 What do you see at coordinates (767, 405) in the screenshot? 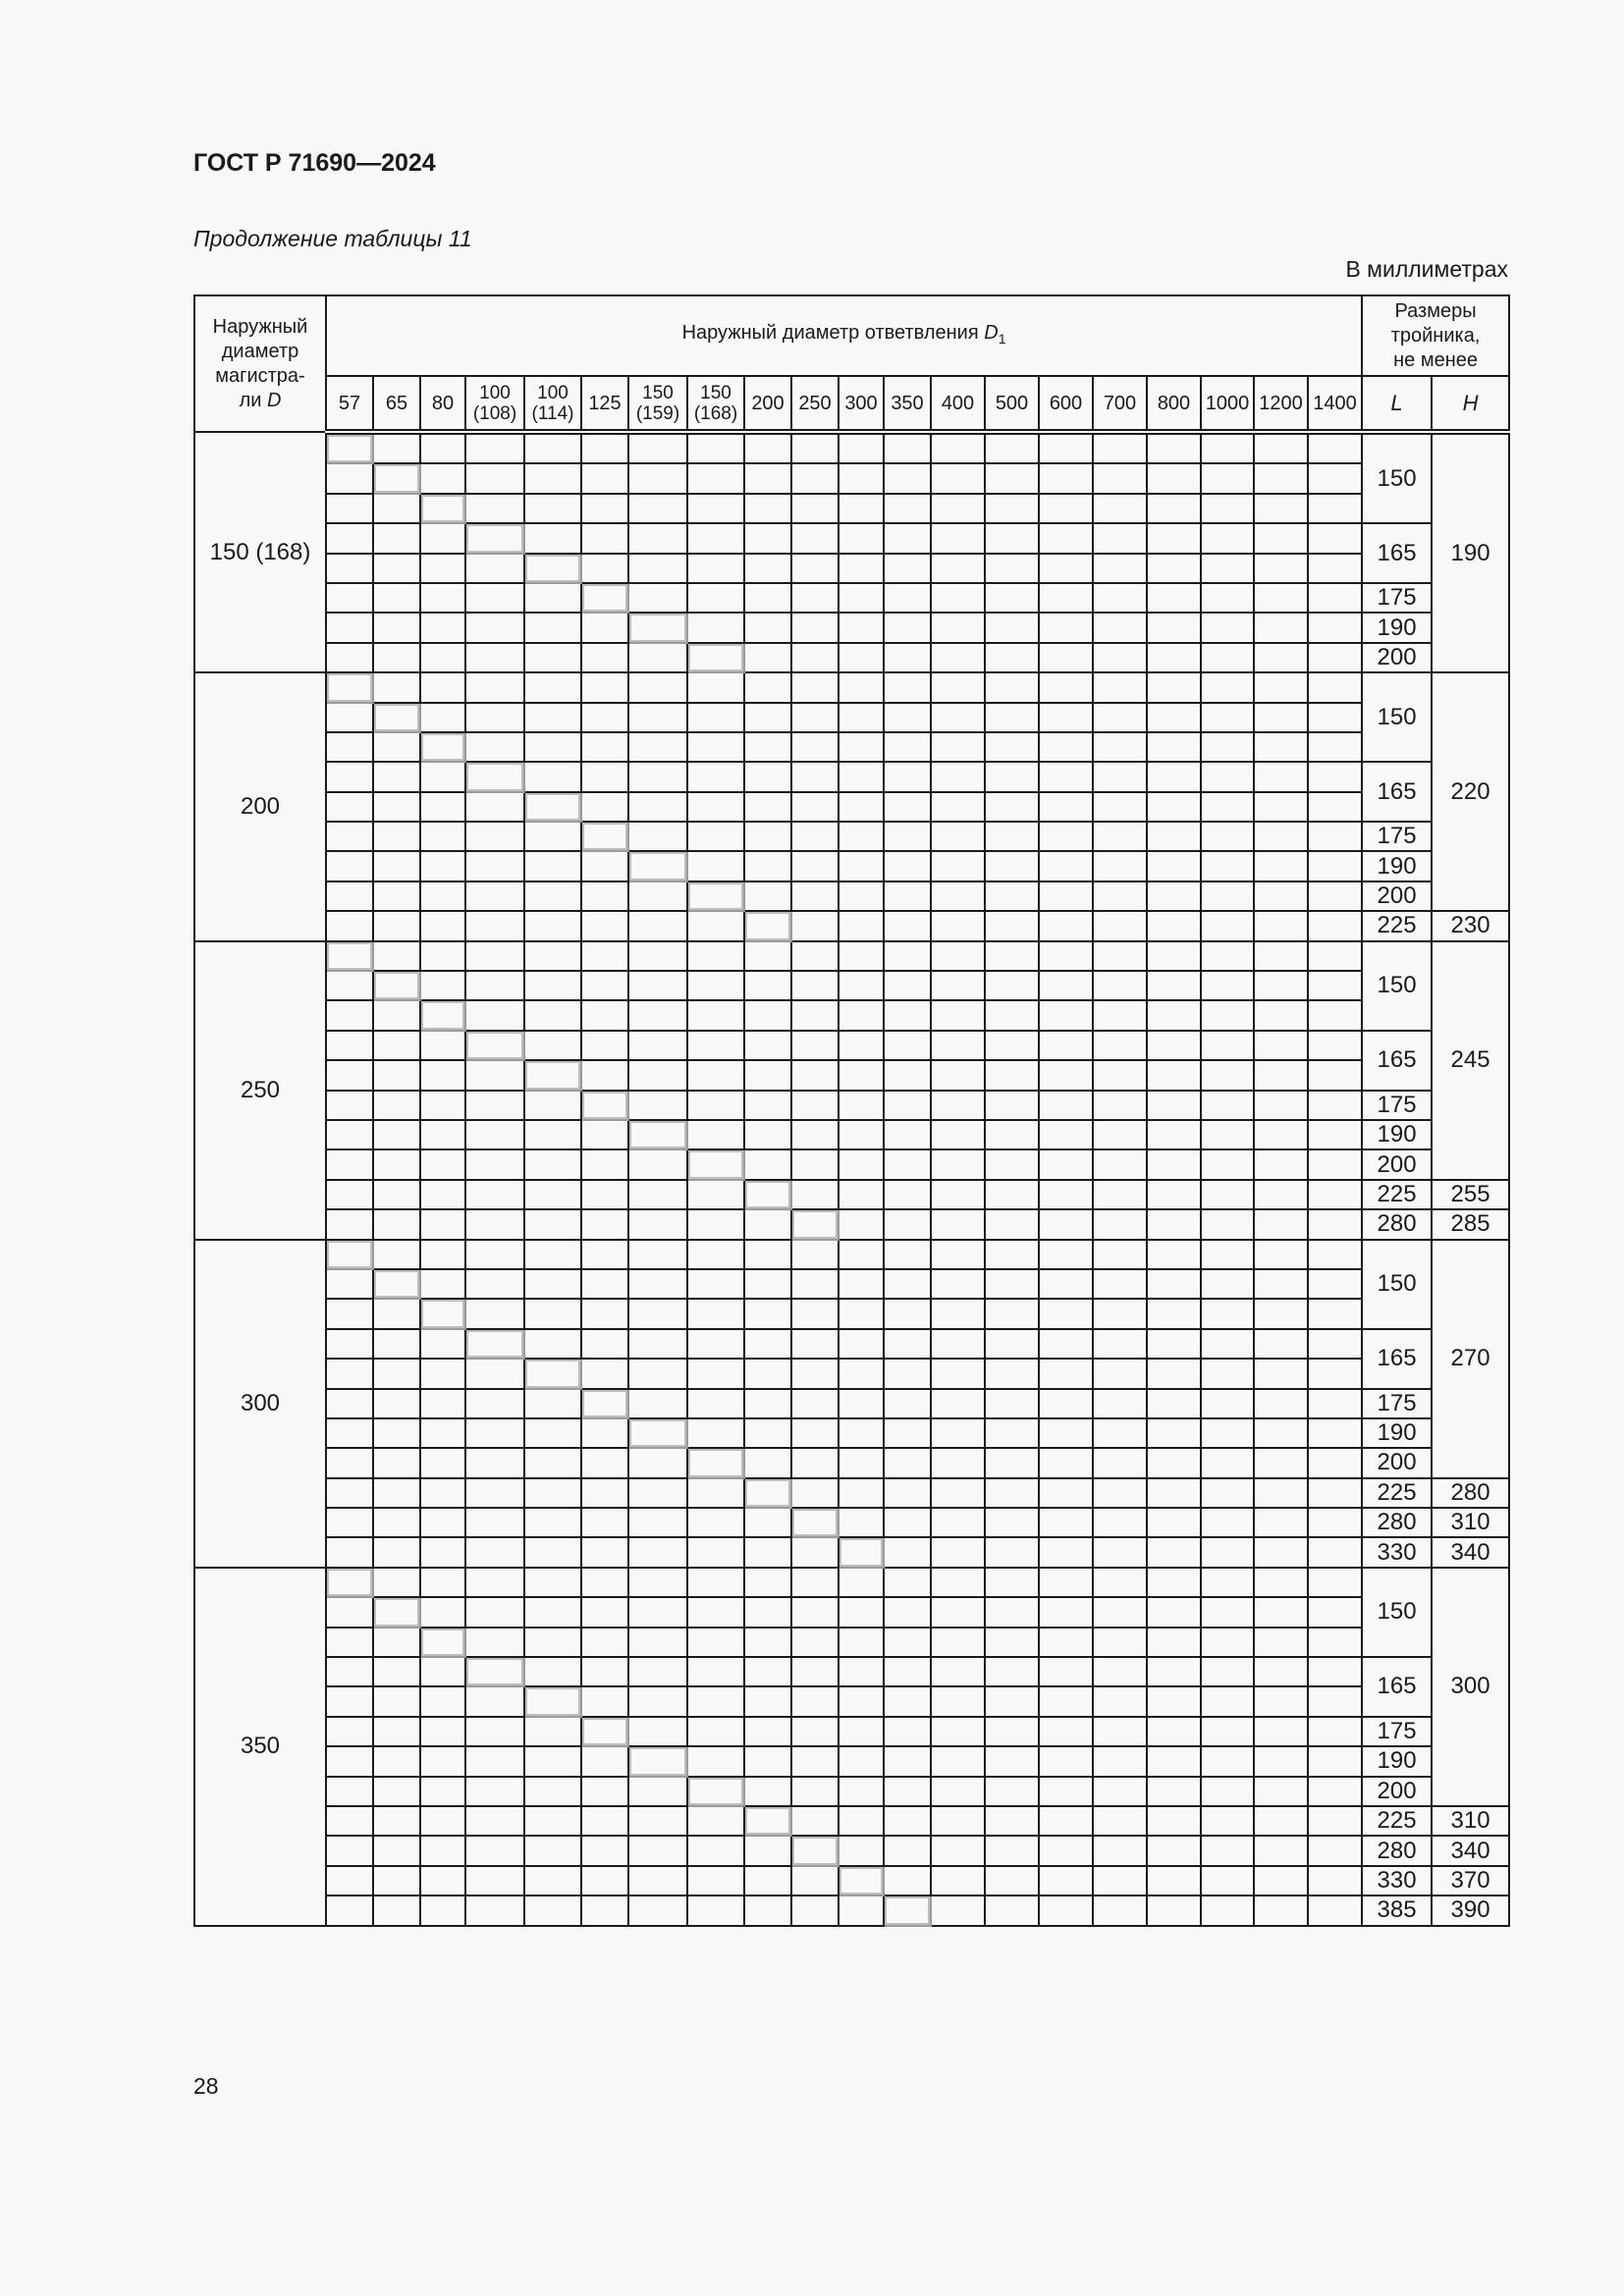
I see `header-branch-col: 200` at bounding box center [767, 405].